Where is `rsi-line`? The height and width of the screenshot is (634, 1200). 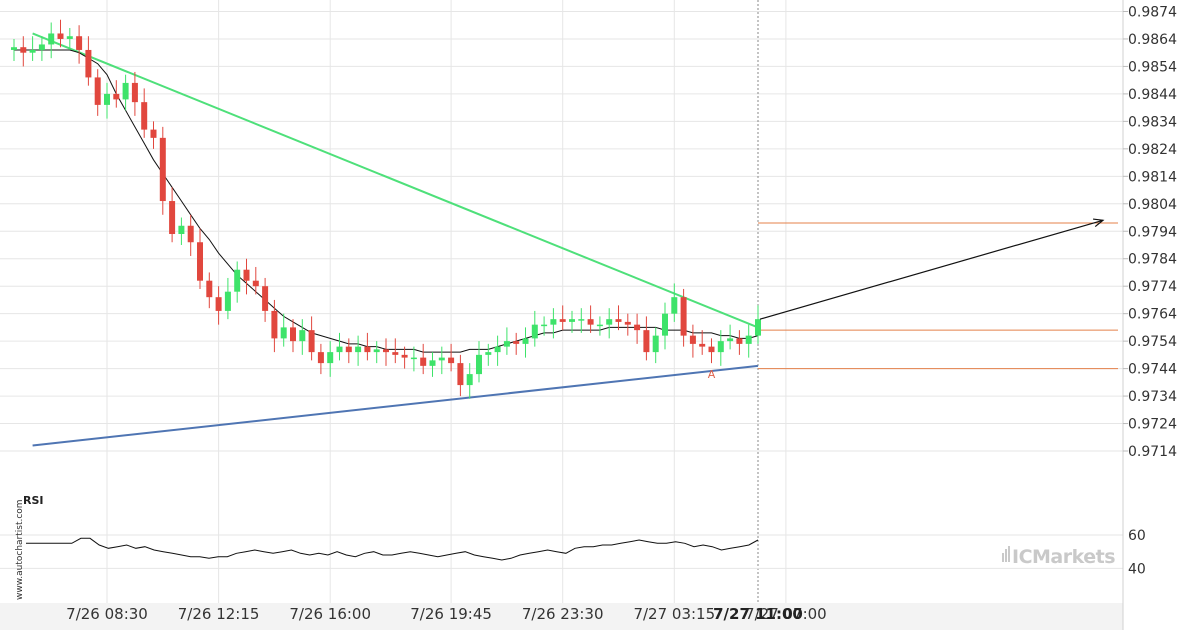 rsi-line is located at coordinates (392, 549).